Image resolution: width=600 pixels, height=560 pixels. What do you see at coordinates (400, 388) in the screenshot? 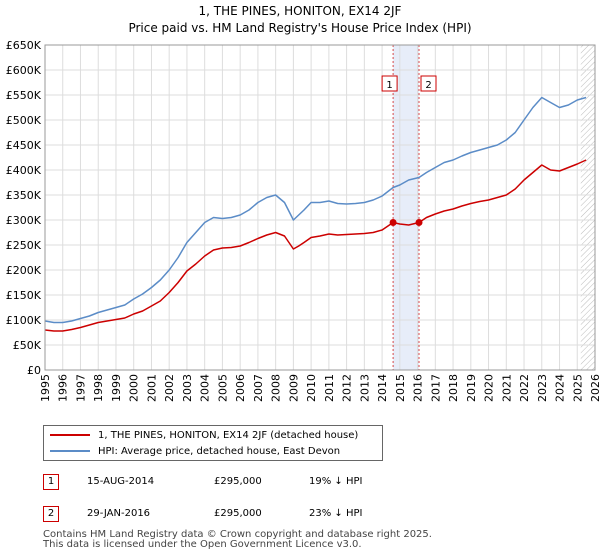
I see `x-tick-label: 2015` at bounding box center [400, 388].